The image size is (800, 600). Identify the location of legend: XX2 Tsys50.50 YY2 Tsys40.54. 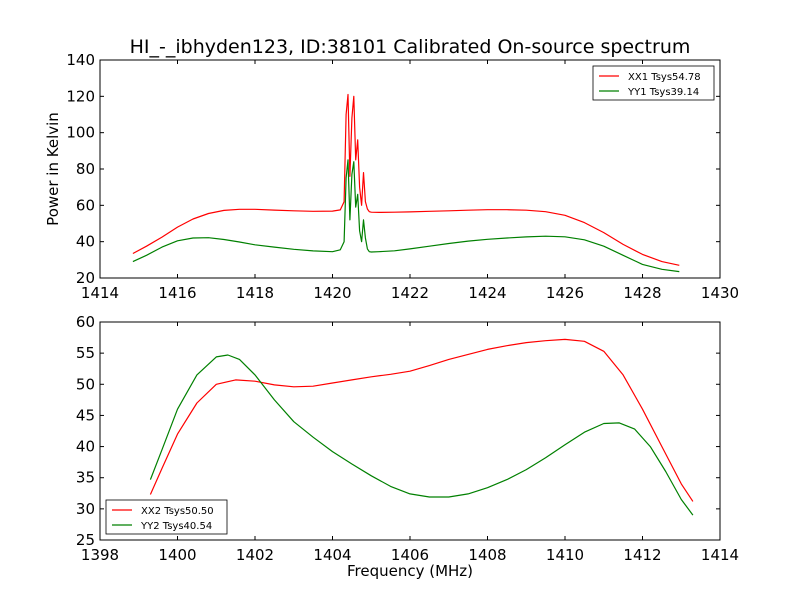
(166, 517).